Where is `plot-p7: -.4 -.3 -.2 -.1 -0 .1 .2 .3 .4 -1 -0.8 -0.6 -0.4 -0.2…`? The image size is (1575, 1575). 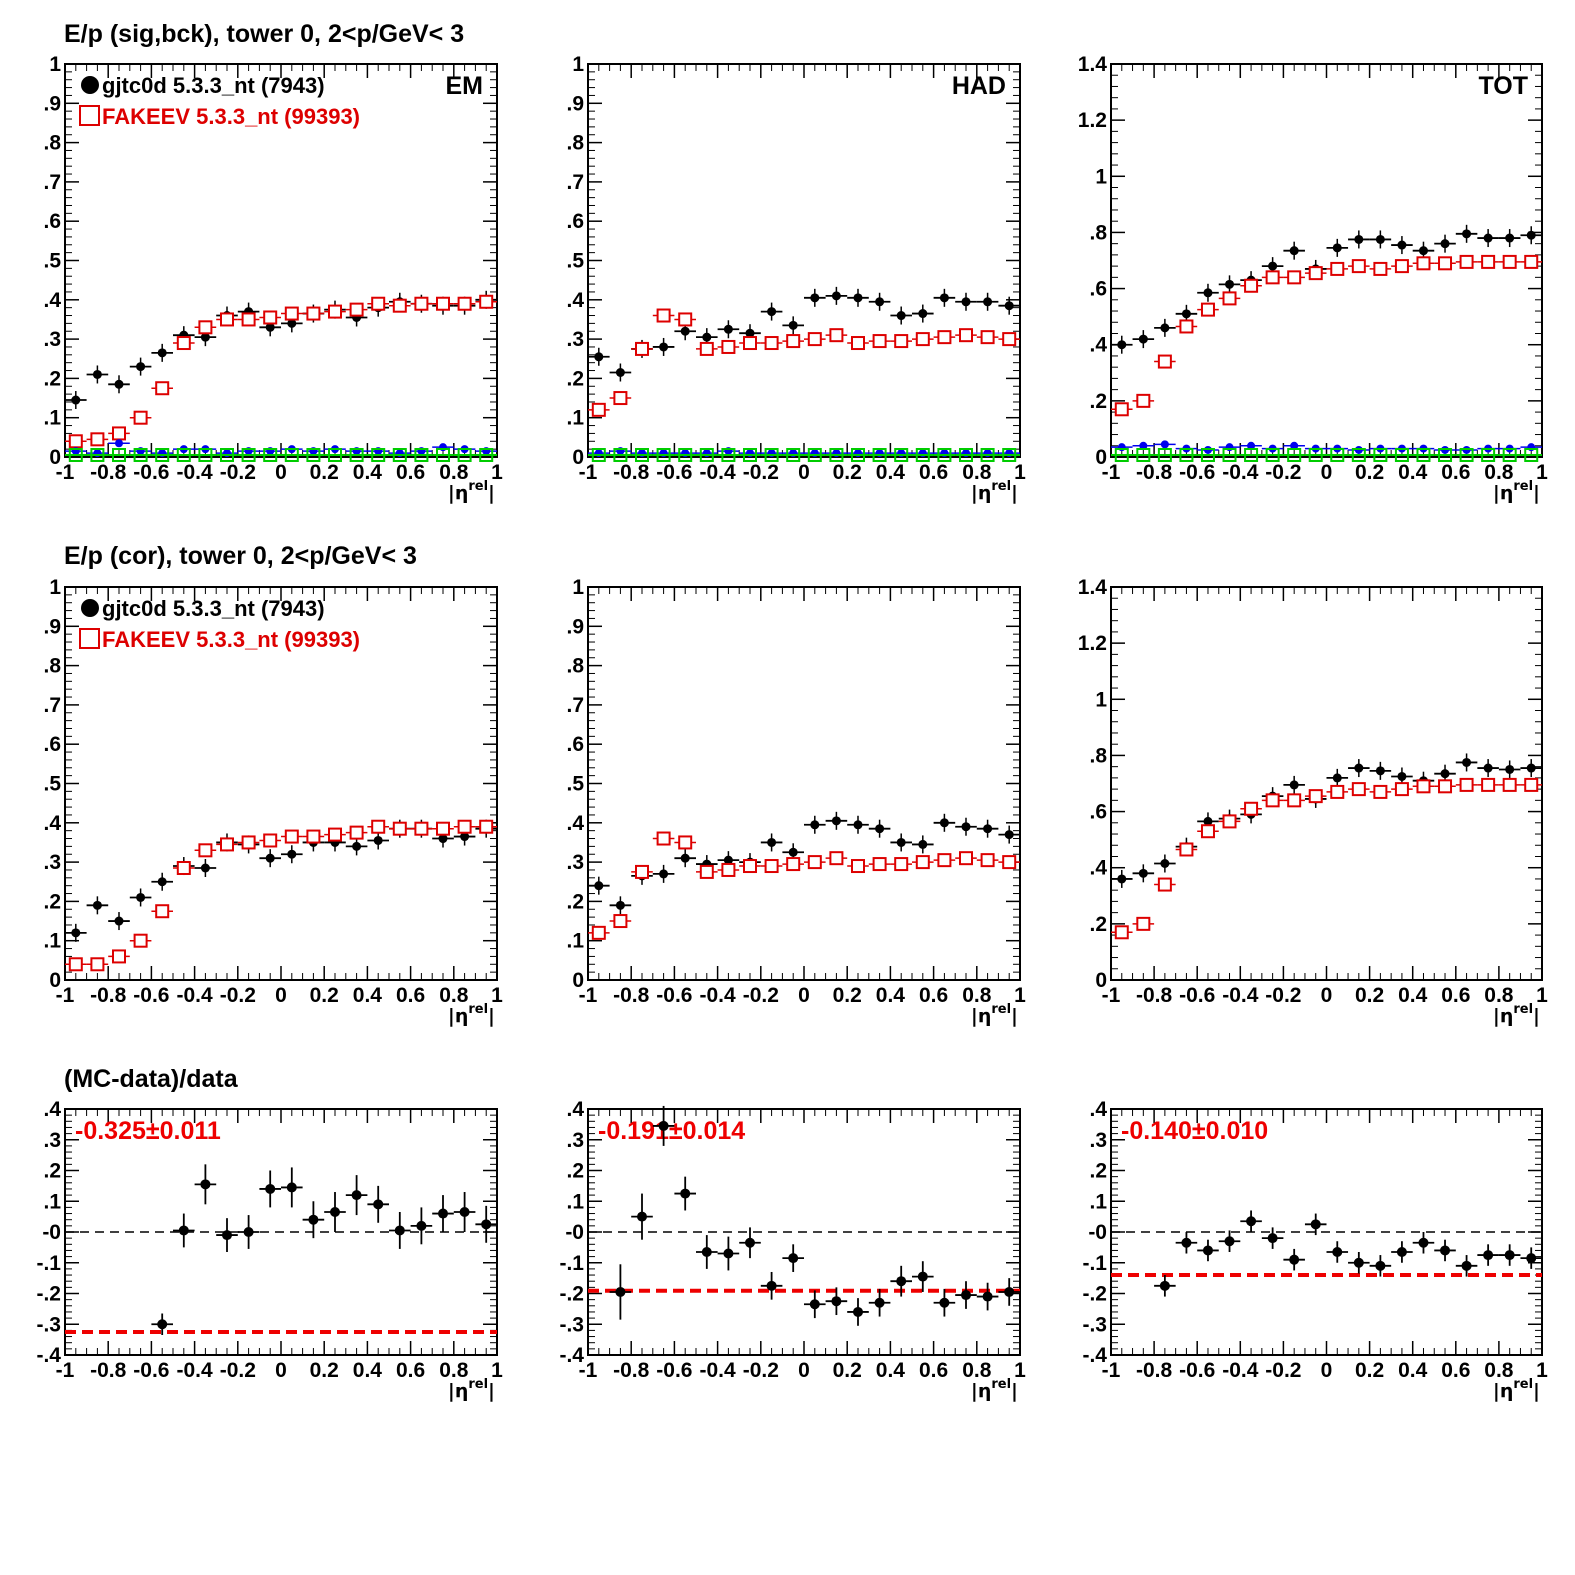 plot-p7: -.4 -.3 -.2 -.1 -0 .1 .2 .3 .4 -1 -0.8 -0.6 -0.4 -0.2… is located at coordinates (269, 1250).